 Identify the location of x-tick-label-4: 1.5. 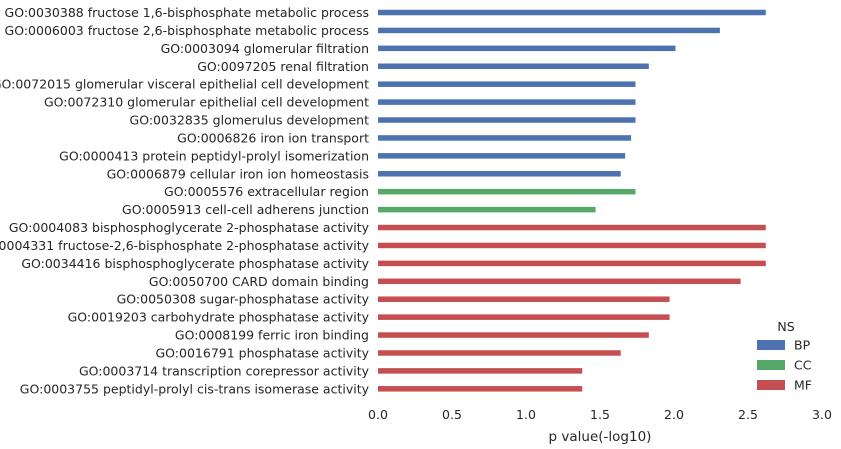
(600, 414).